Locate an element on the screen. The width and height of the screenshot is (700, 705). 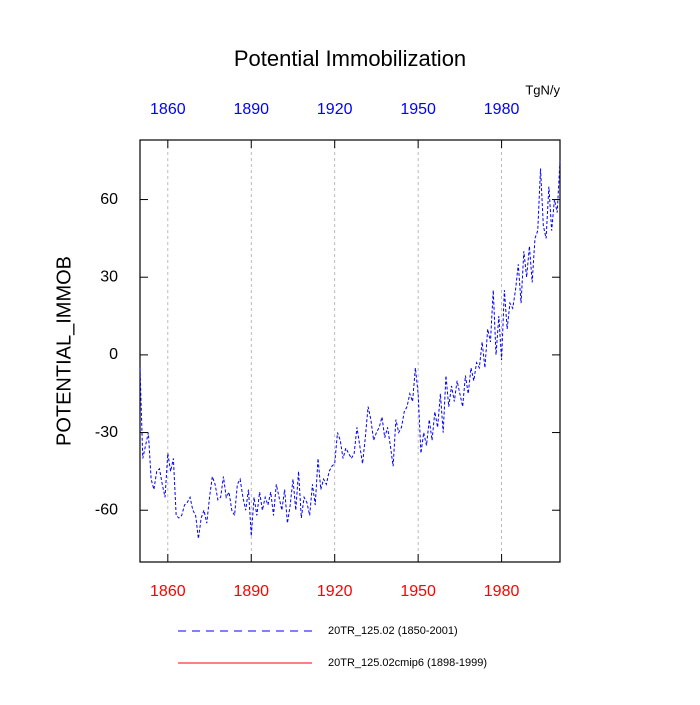
x-tick-label: 1890 is located at coordinates (251, 591).